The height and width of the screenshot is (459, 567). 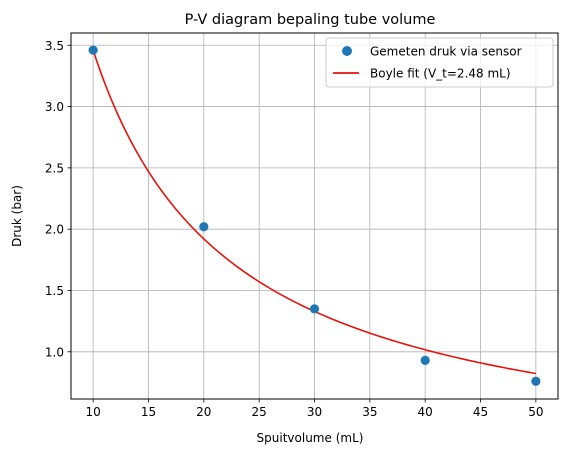 I want to click on y-axis-label: Druk (bar), so click(x=17, y=216).